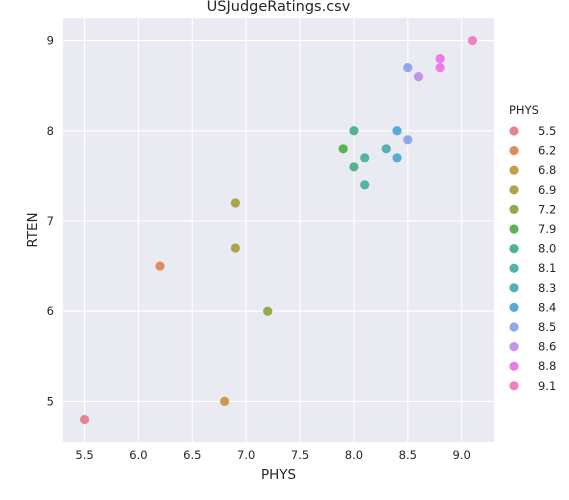  What do you see at coordinates (547, 347) in the screenshot?
I see `legend-label: 8.6` at bounding box center [547, 347].